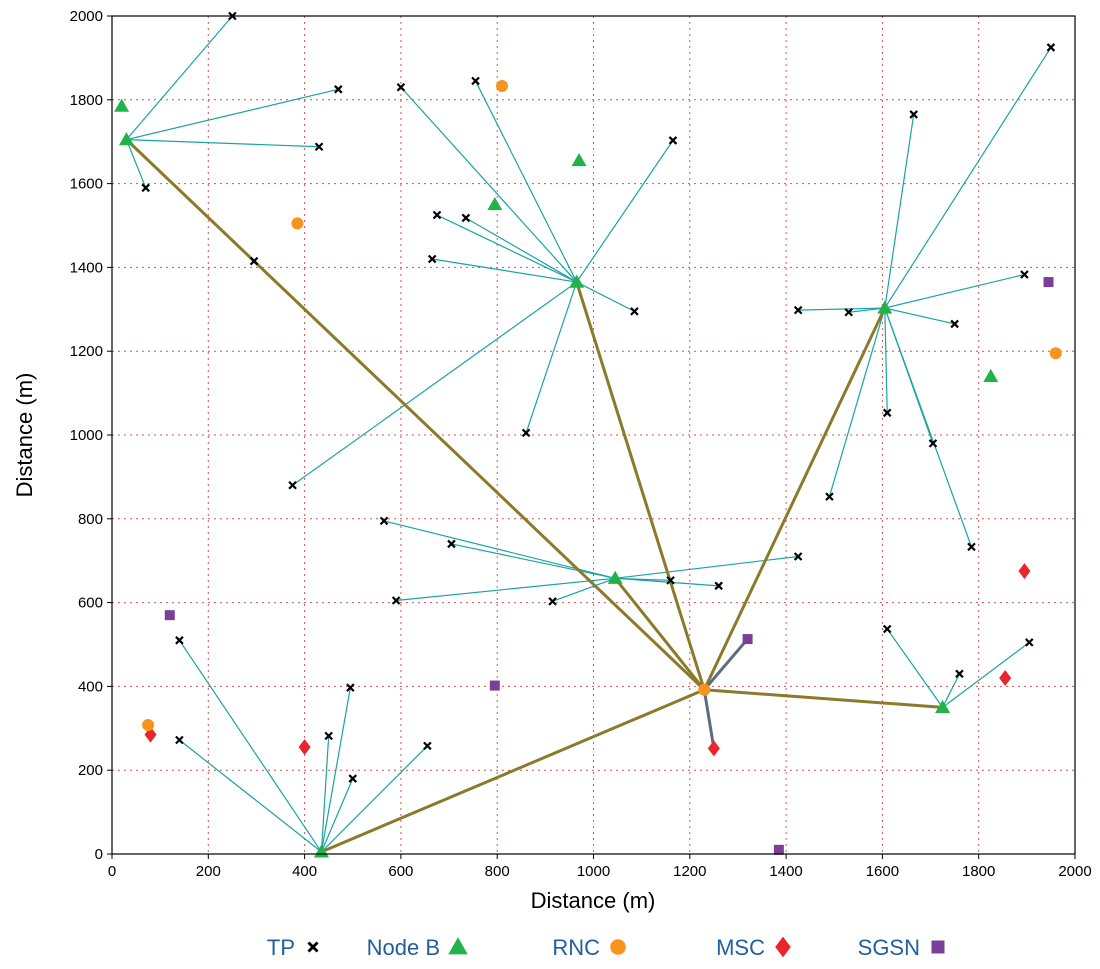  Describe the element at coordinates (882, 871) in the screenshot. I see `x-tick-label: 1600` at that location.